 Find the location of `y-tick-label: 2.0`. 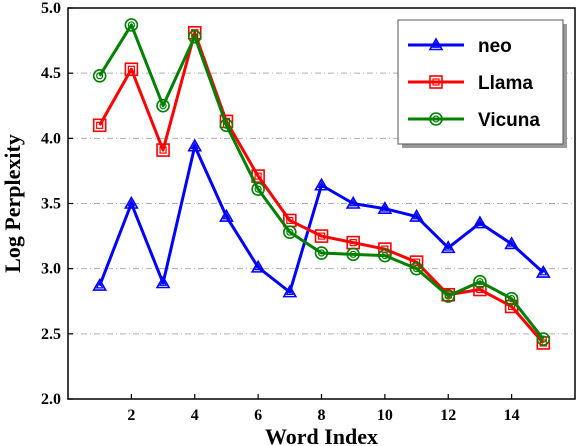

y-tick-label: 2.0 is located at coordinates (51, 399).